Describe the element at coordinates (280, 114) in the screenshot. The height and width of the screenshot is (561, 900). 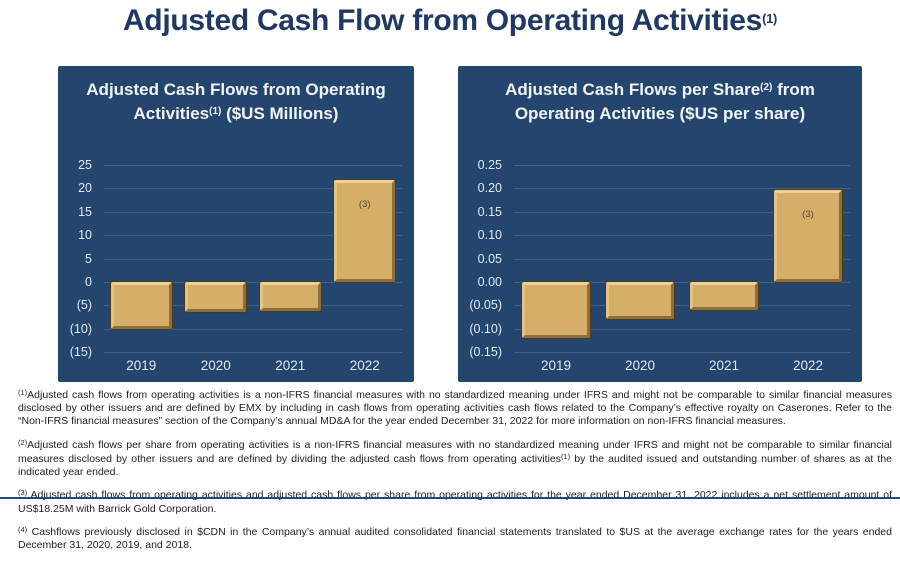
I see `chart-title-text-2: ($US Millions)` at that location.